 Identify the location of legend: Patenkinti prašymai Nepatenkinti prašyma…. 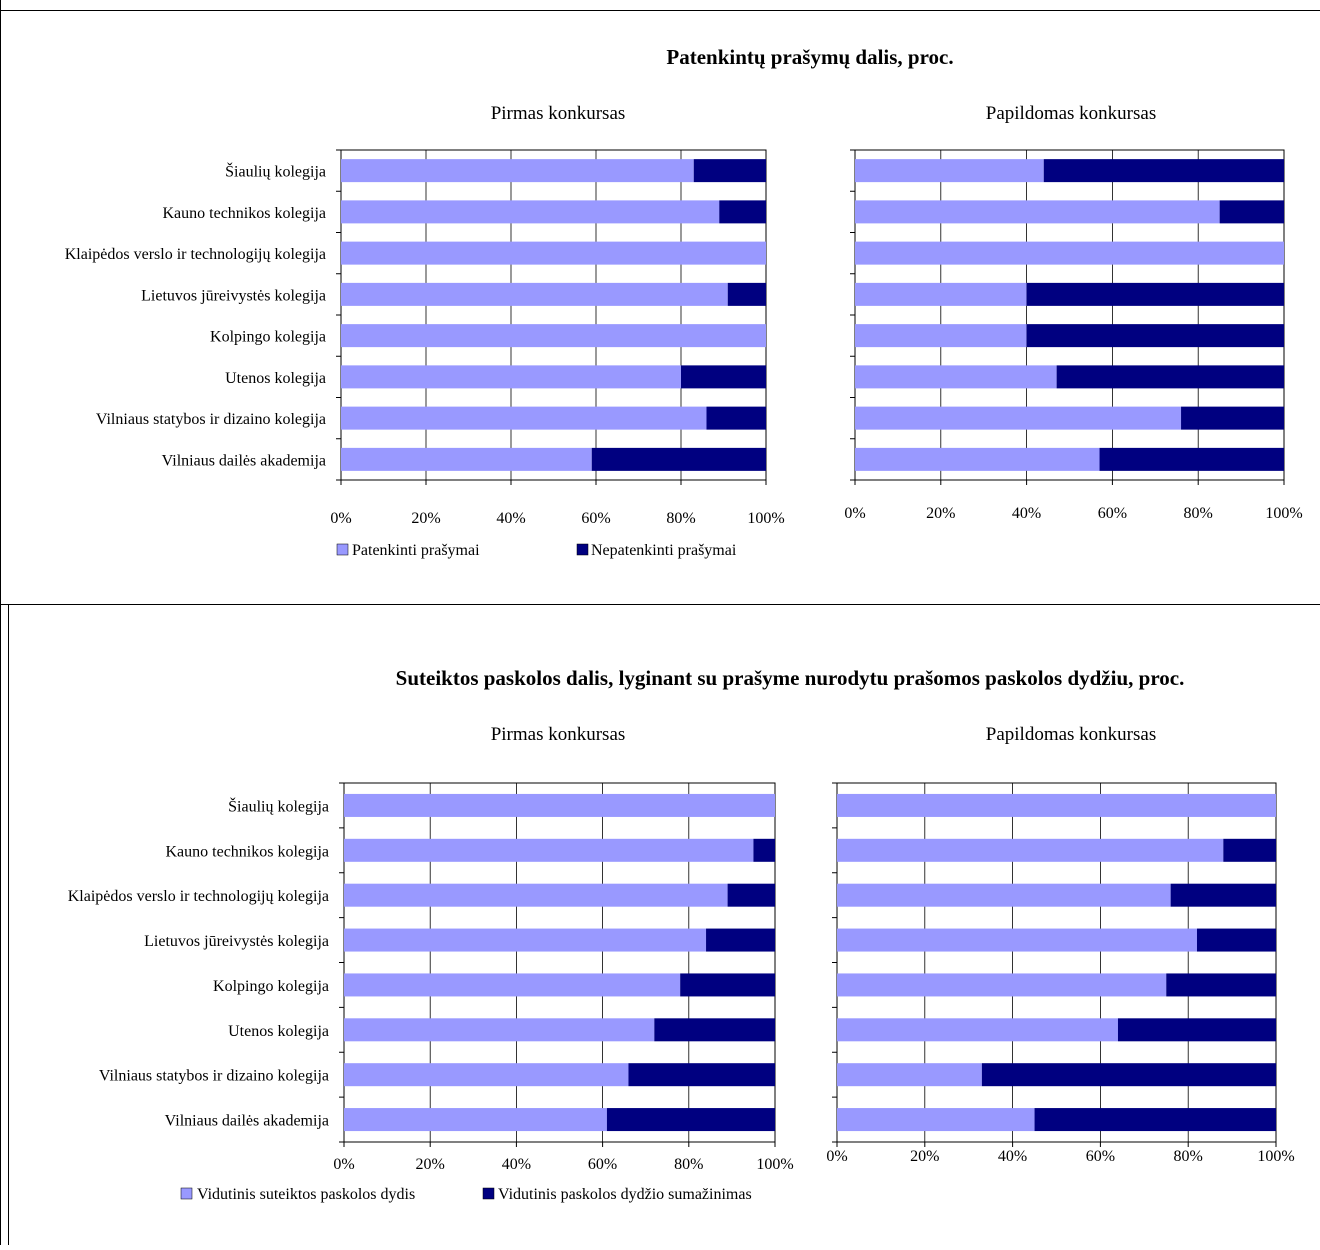
(536, 550).